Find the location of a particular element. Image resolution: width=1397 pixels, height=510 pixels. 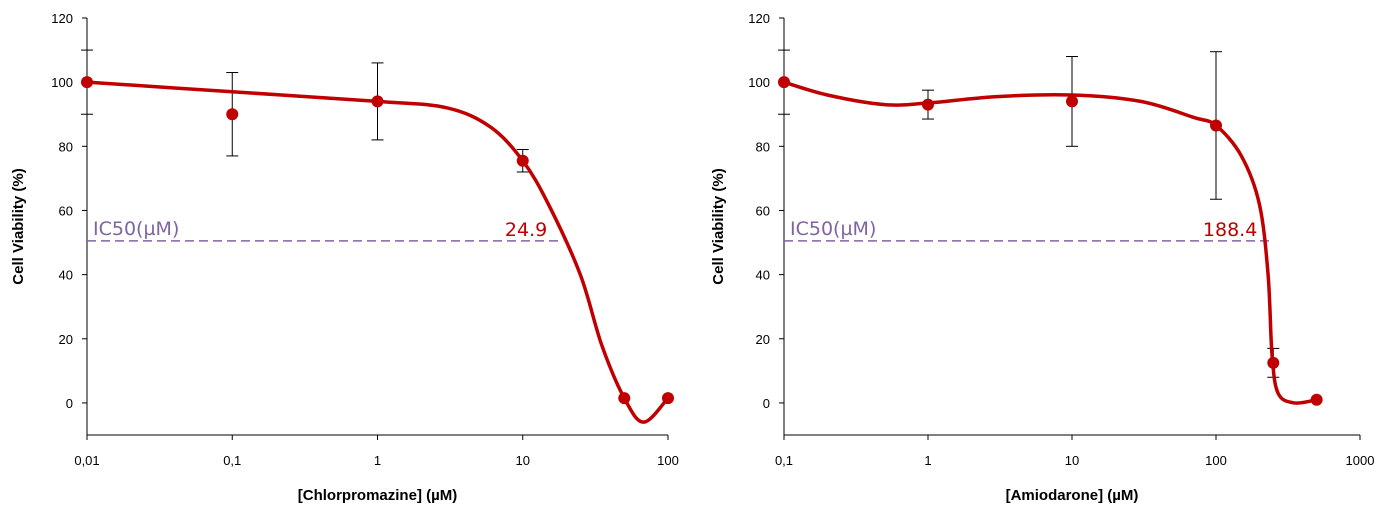

ic50-value: 24.9 is located at coordinates (526, 230).